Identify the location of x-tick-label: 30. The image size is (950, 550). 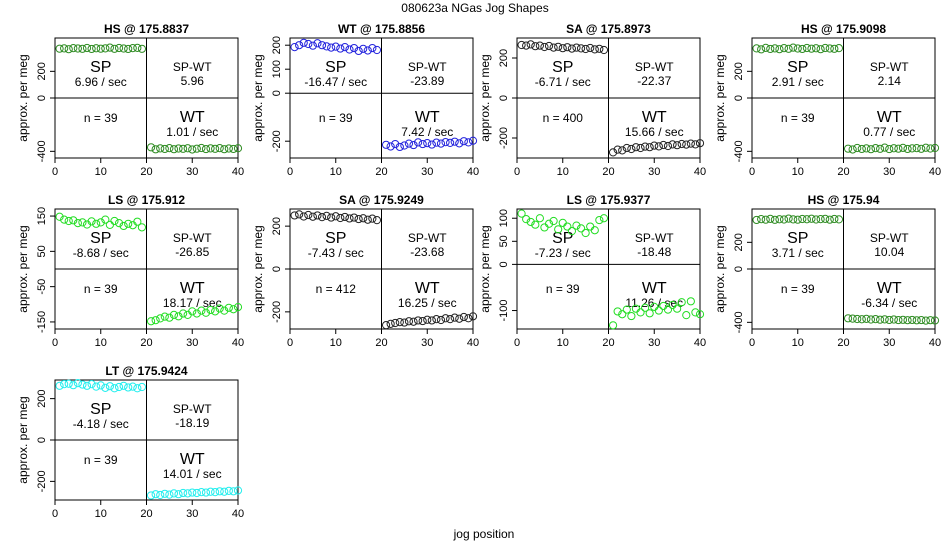
(889, 172).